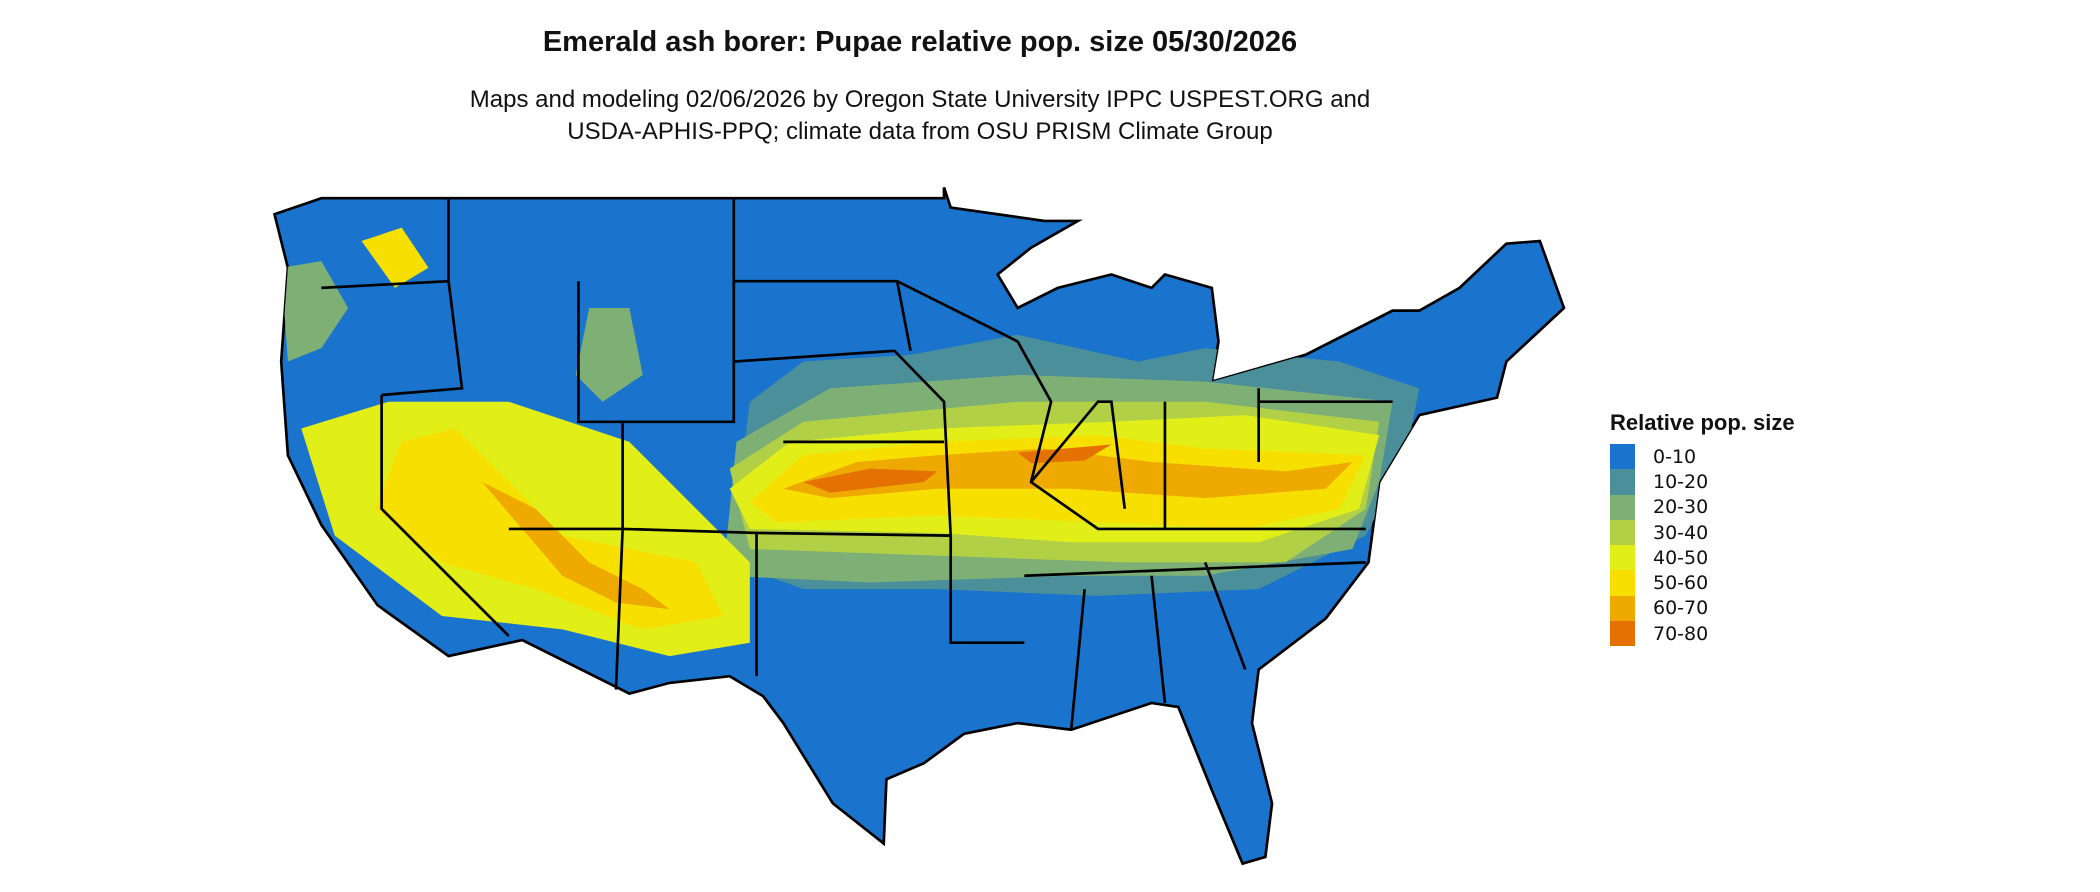 This screenshot has width=2100, height=892. Describe the element at coordinates (1675, 456) in the screenshot. I see `legend-label: 0-10` at that location.